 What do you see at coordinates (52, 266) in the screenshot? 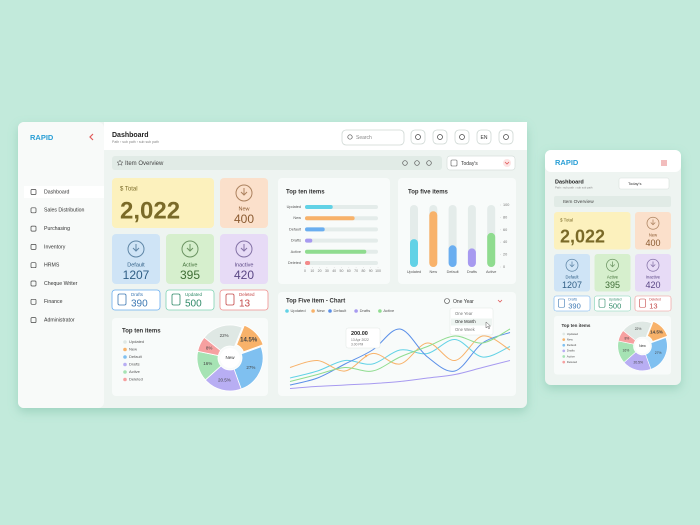
I see `menu-item: HRMS` at bounding box center [52, 266].